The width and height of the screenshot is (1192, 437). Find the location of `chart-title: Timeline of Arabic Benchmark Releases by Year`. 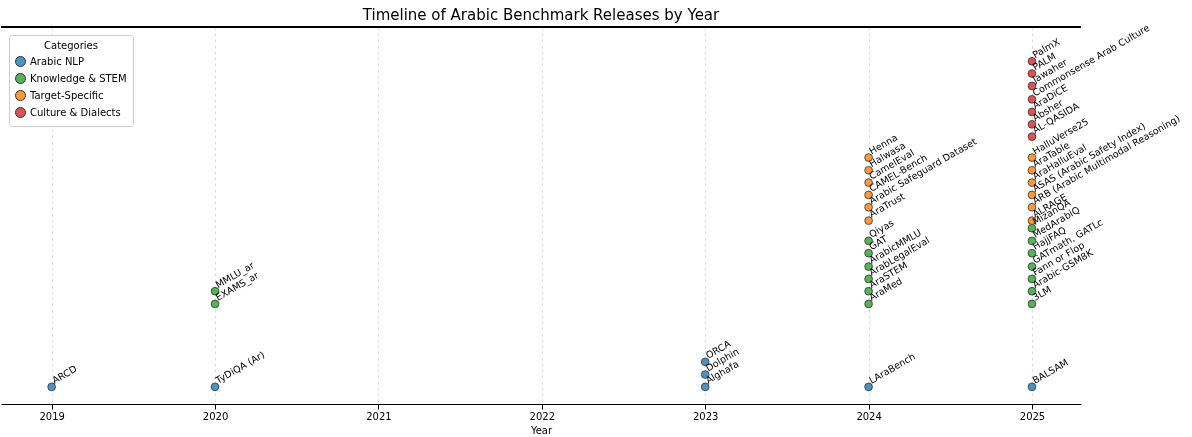

chart-title: Timeline of Arabic Benchmark Releases by Year is located at coordinates (541, 15).